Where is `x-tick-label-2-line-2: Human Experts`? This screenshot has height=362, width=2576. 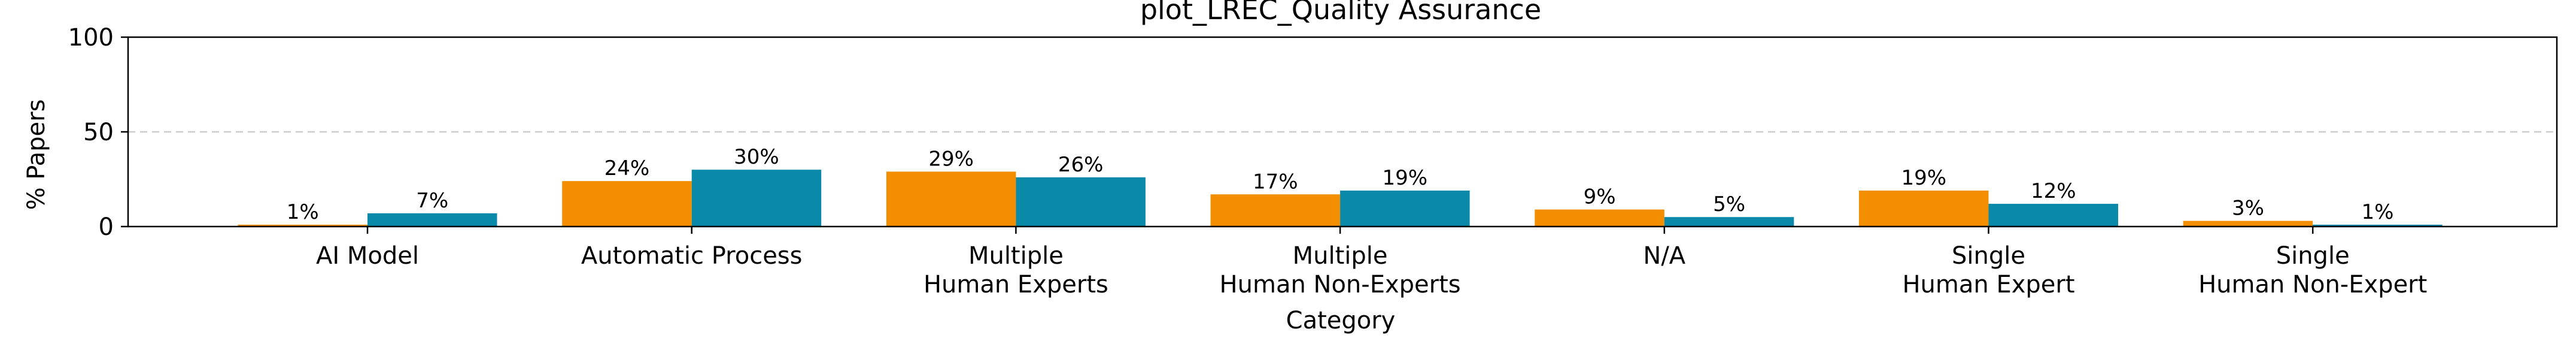 x-tick-label-2-line-2: Human Experts is located at coordinates (1016, 284).